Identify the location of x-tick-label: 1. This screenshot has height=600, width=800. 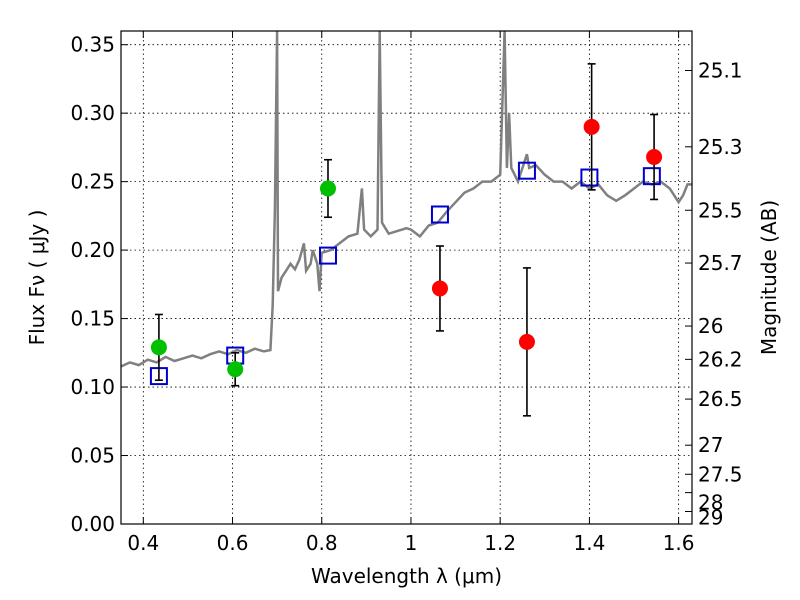
(411, 543).